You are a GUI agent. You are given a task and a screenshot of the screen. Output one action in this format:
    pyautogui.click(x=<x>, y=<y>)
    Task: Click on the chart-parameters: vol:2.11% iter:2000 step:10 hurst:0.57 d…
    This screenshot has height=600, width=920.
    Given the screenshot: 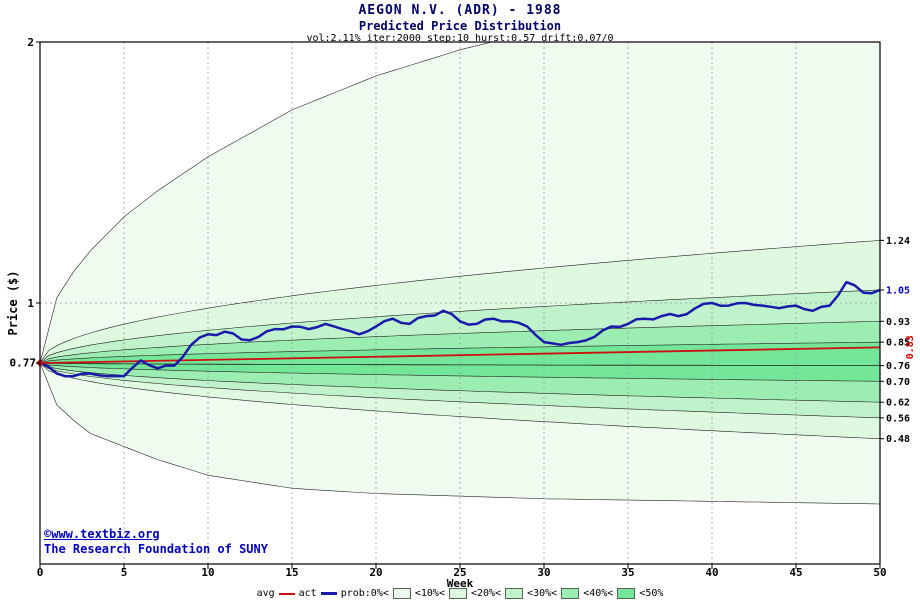 What is the action you would take?
    pyautogui.click(x=460, y=38)
    